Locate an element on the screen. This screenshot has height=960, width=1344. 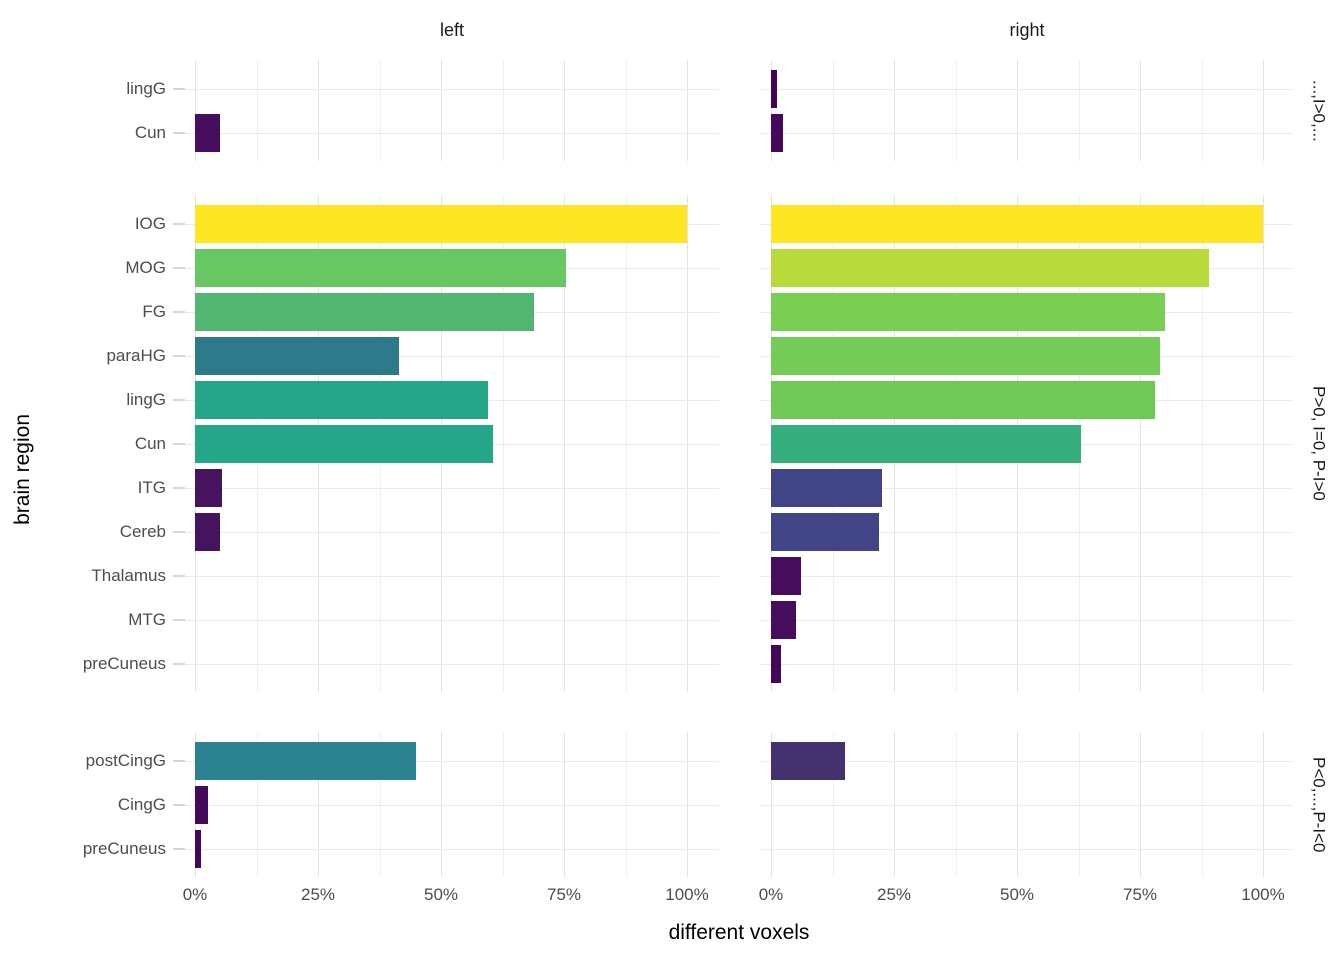
x-tick-label-0%: 0% is located at coordinates (195, 894).